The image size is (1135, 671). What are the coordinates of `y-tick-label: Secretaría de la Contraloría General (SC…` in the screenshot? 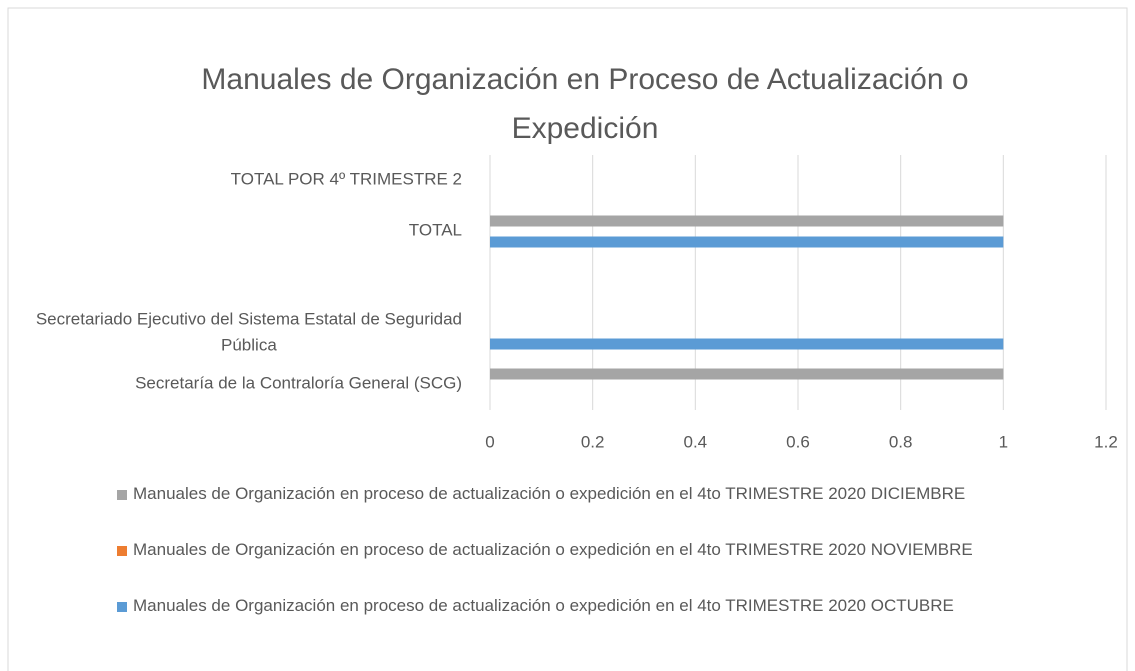 It's located at (298, 383).